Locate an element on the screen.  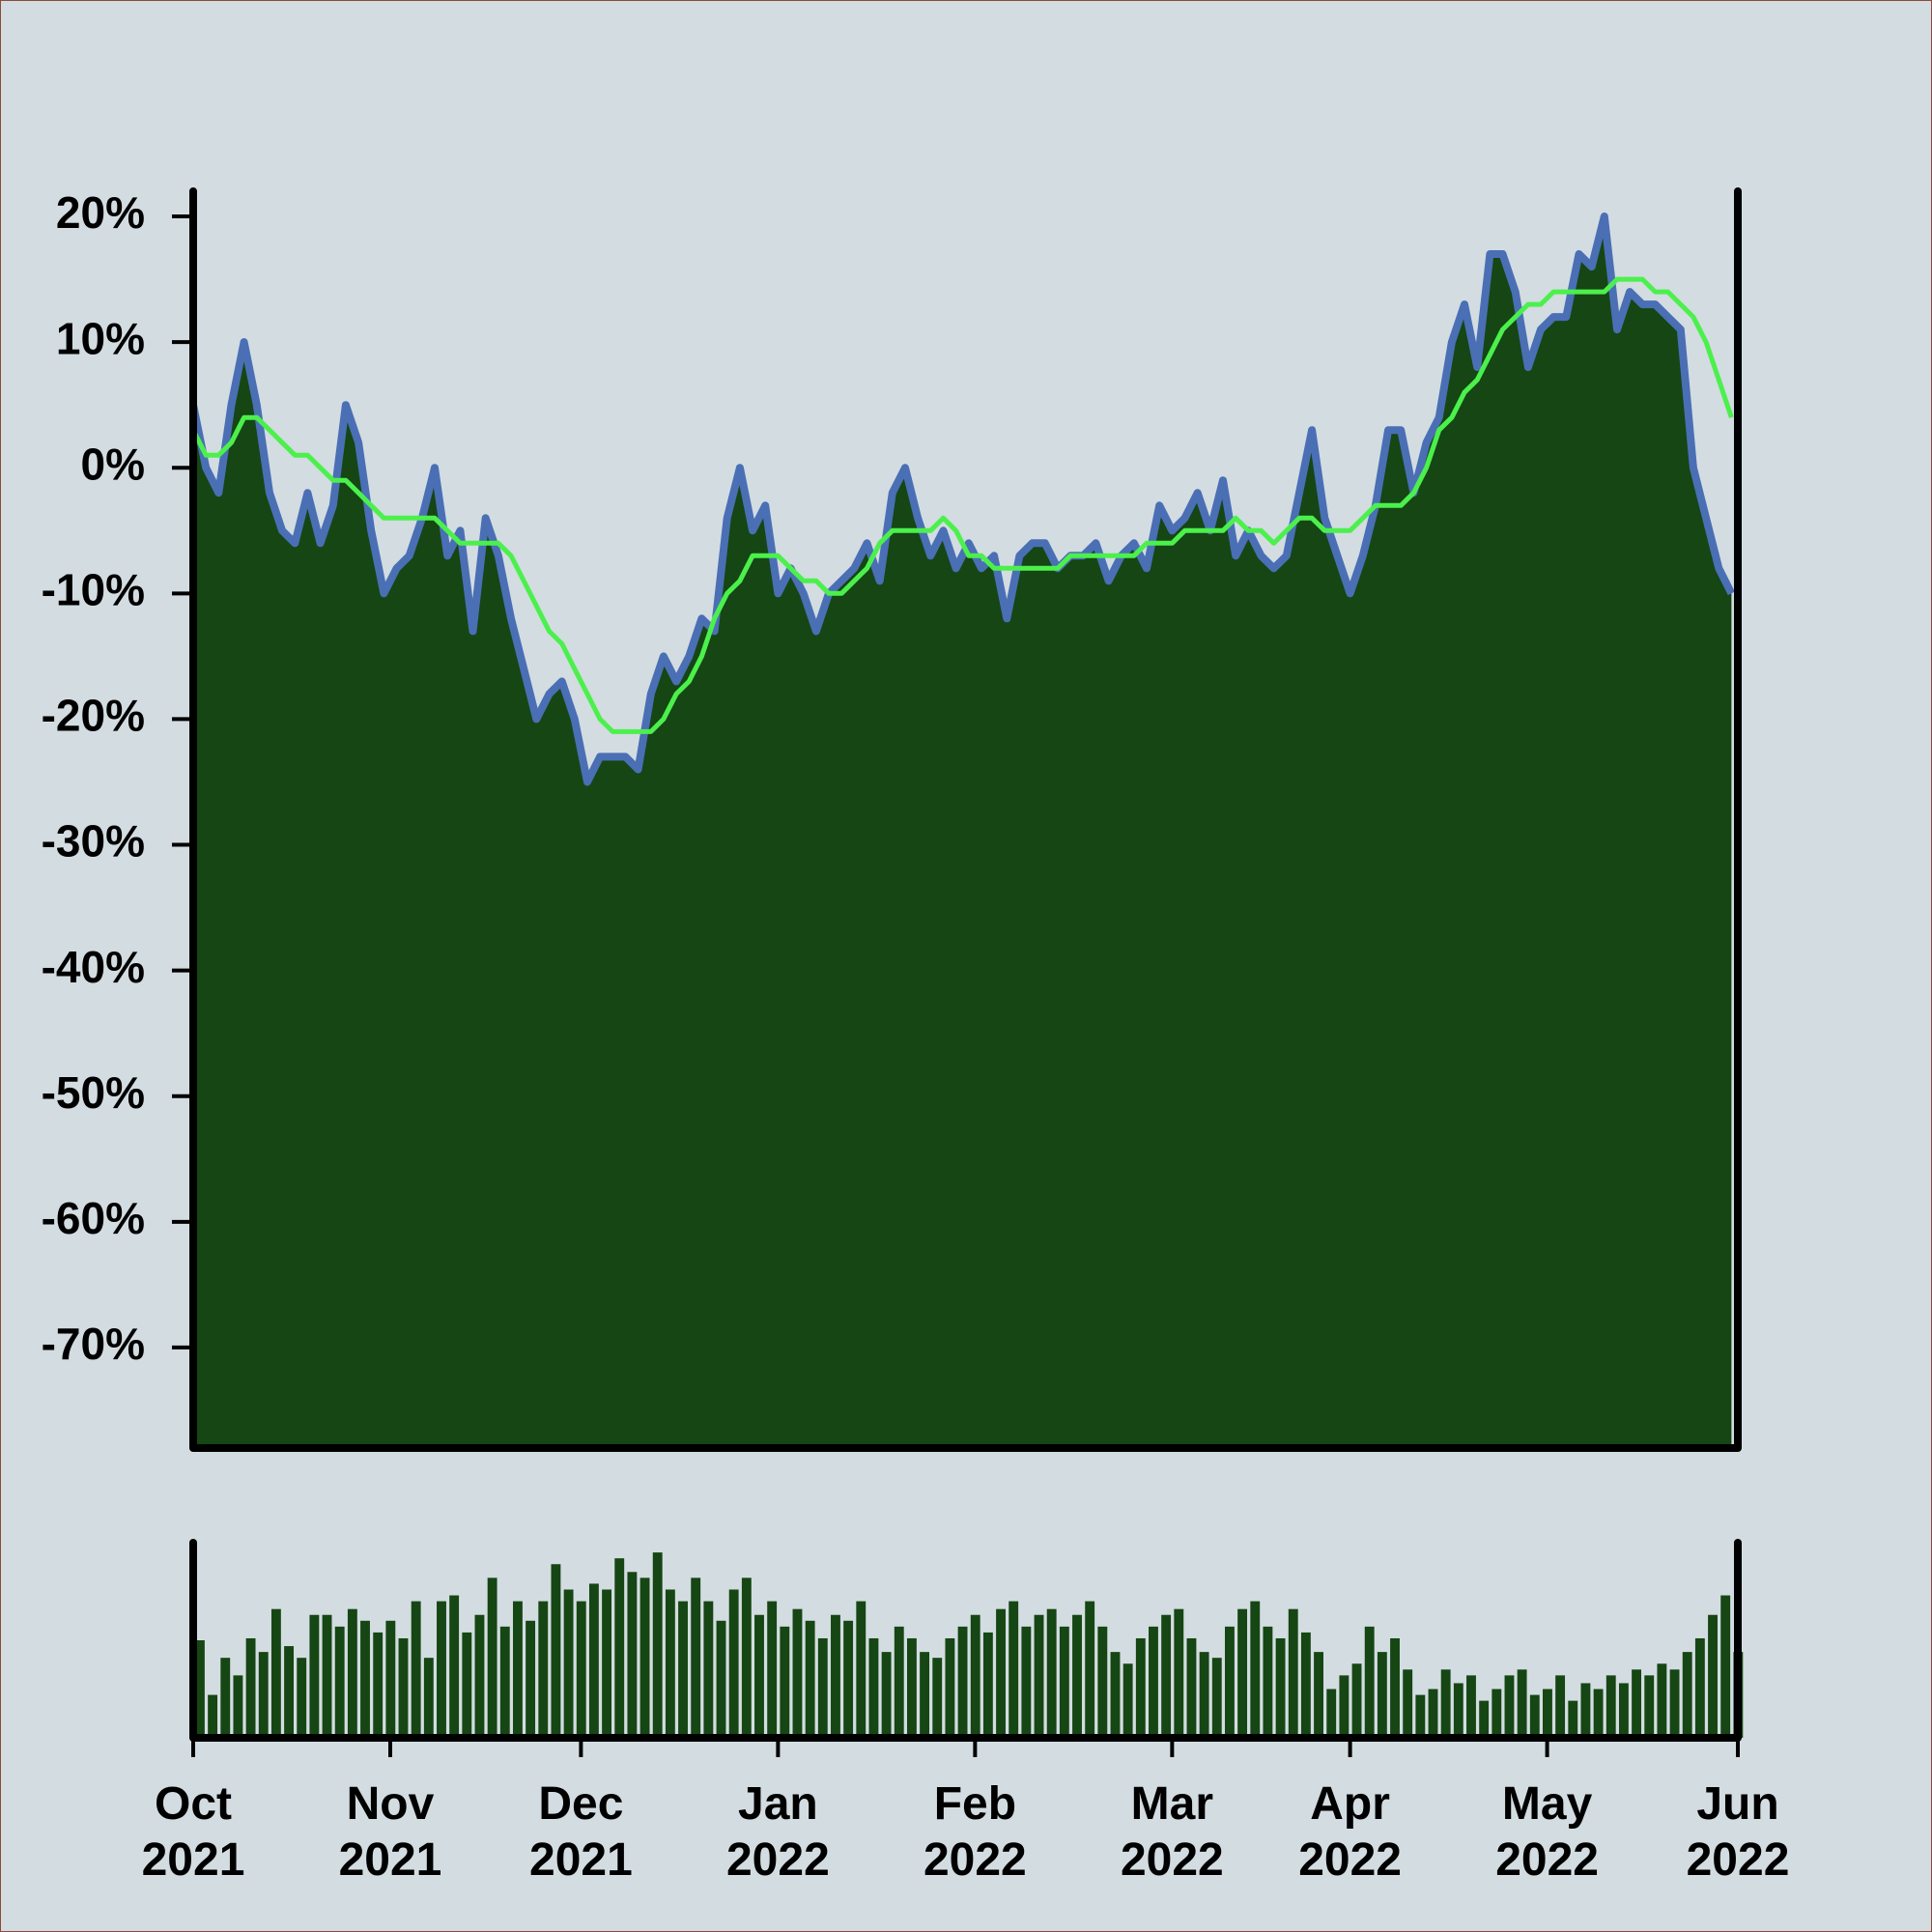
y-tick-label: 10% is located at coordinates (100, 338).